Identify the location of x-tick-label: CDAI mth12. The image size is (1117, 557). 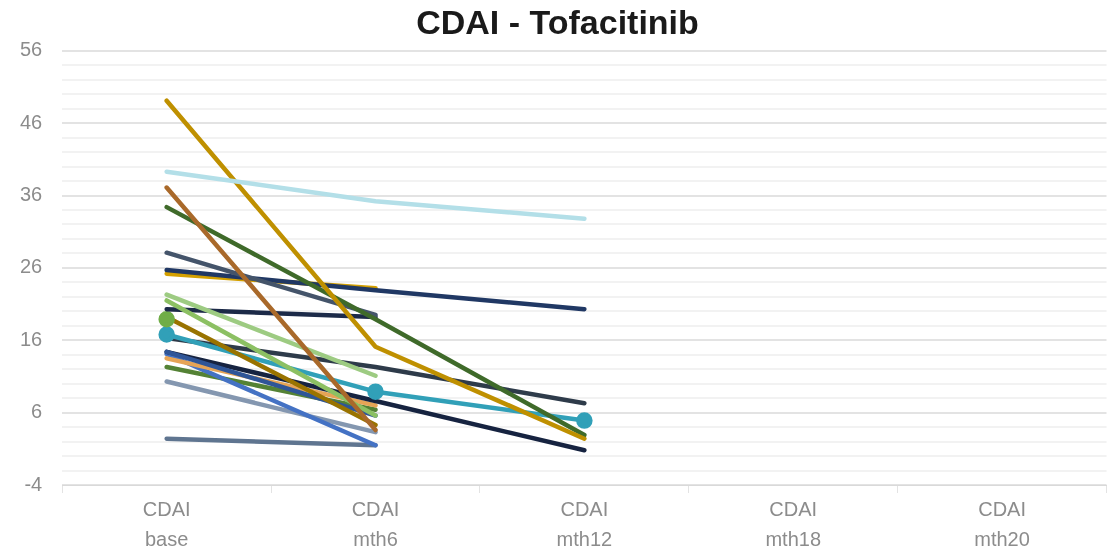
(584, 523).